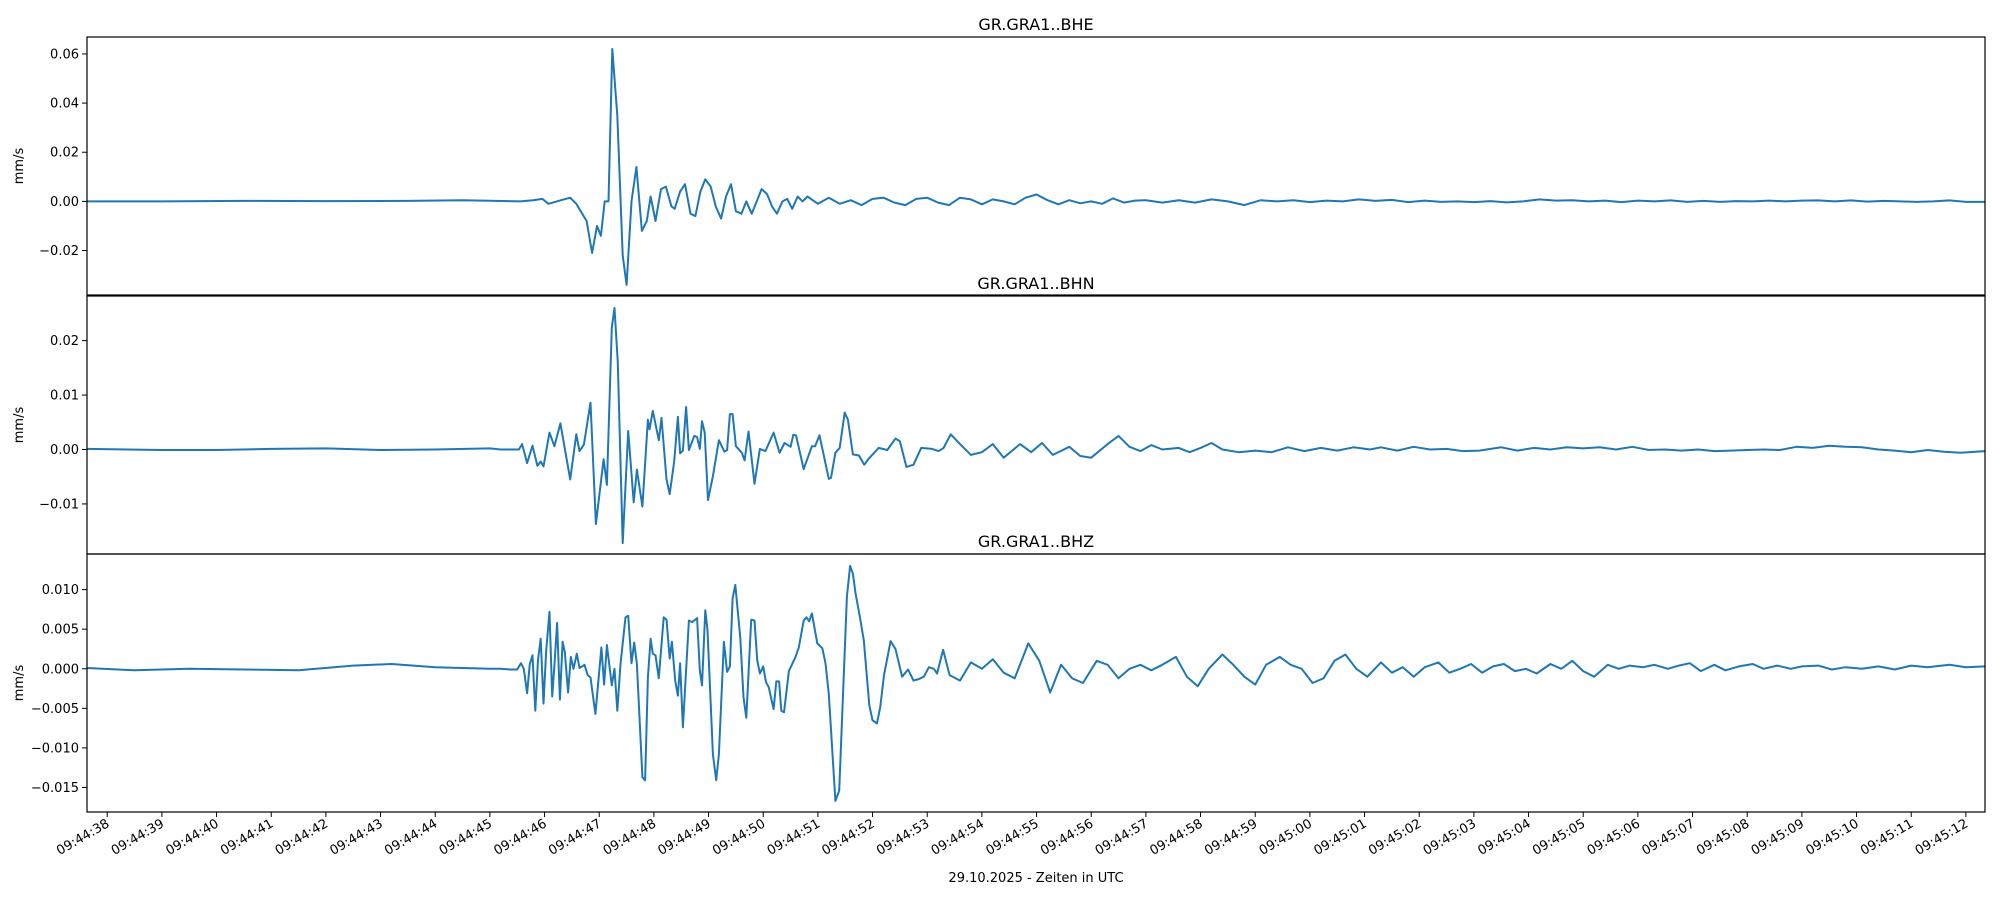 The height and width of the screenshot is (900, 2000). I want to click on x-tick-label: 09:44:38, so click(83, 837).